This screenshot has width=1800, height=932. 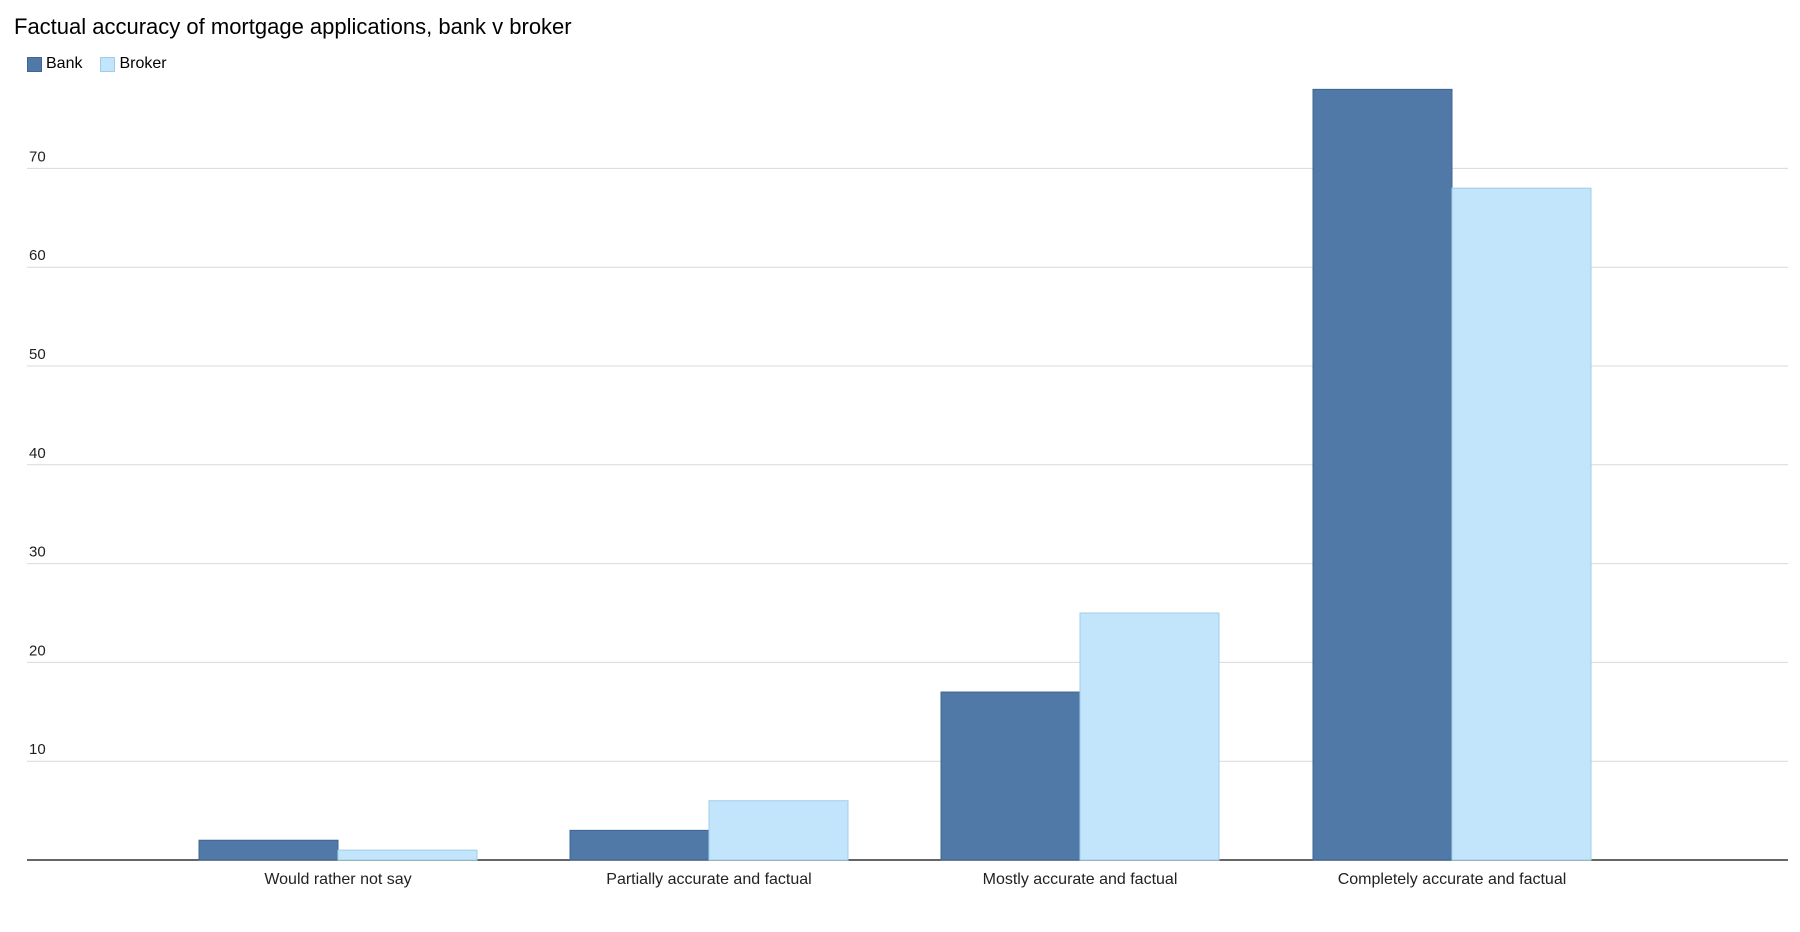 I want to click on y-tick-label: 50, so click(x=37, y=354).